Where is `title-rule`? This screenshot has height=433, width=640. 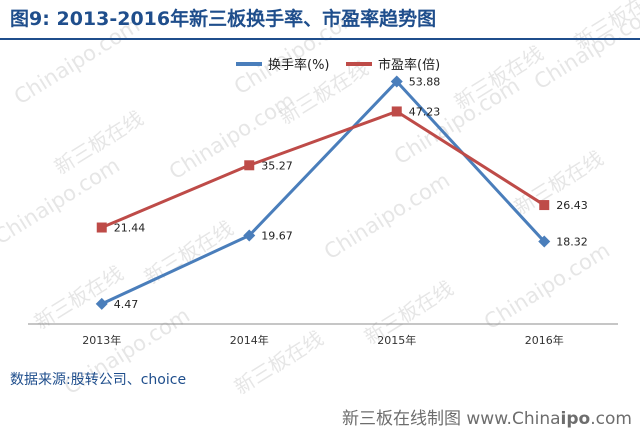
title-rule is located at coordinates (320, 39).